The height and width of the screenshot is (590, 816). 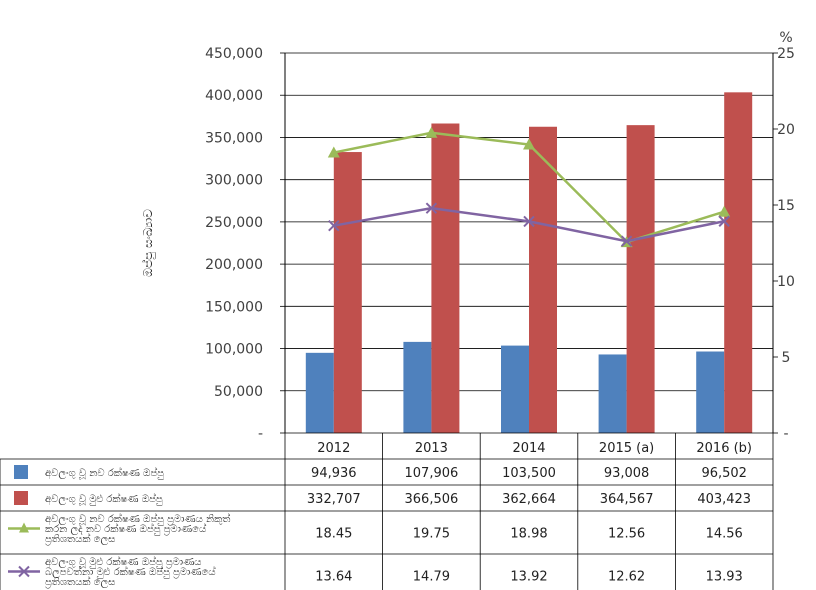 I want to click on y2-tick-label: 25, so click(x=786, y=54).